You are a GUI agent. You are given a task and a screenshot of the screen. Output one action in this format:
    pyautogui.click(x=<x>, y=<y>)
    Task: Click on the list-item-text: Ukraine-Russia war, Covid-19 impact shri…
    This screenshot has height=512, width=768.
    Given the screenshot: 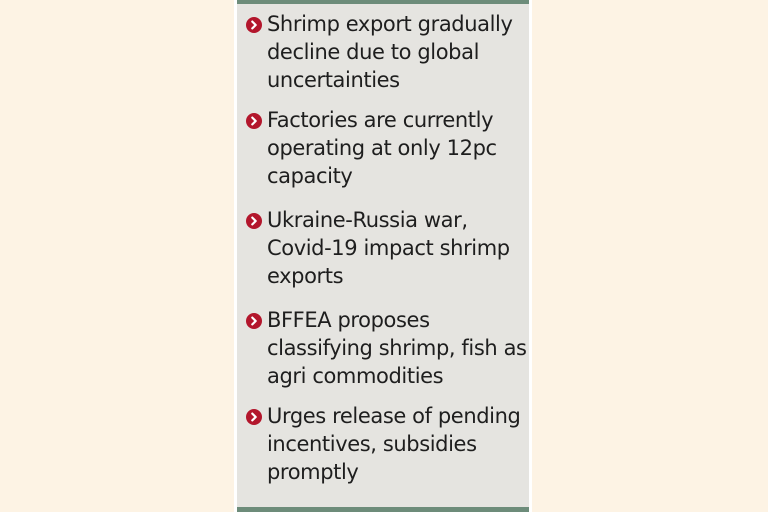 What is the action you would take?
    pyautogui.click(x=388, y=248)
    